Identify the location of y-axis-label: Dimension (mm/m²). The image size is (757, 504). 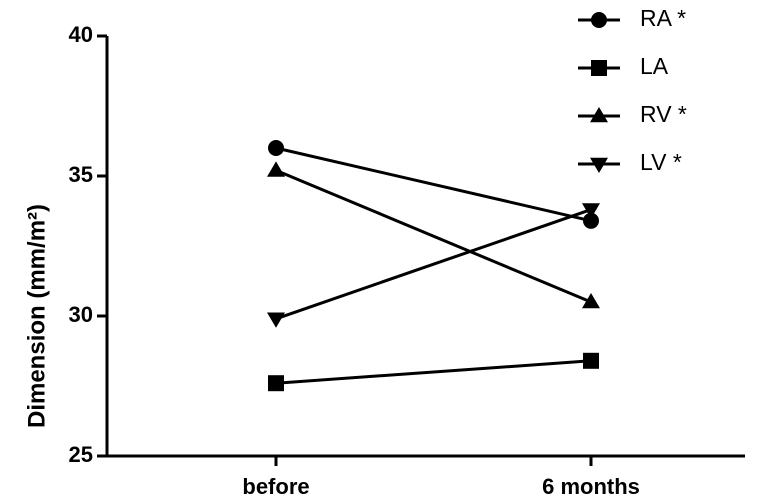
(36, 316).